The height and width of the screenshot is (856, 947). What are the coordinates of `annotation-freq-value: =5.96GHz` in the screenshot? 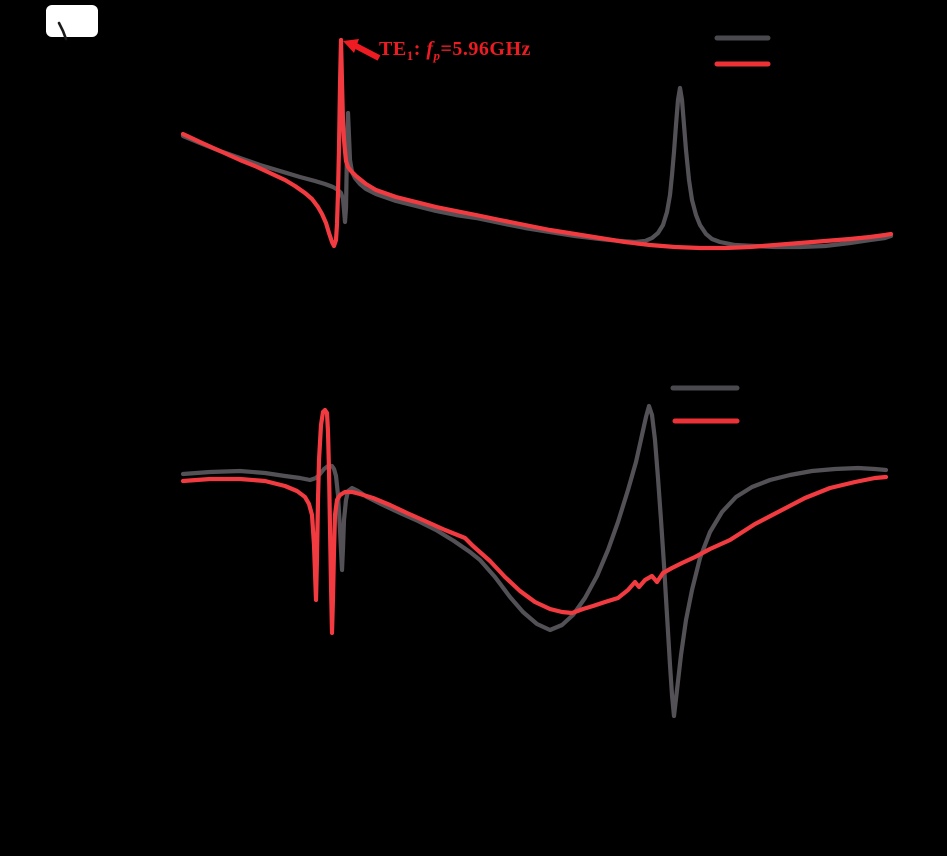 It's located at (485, 49).